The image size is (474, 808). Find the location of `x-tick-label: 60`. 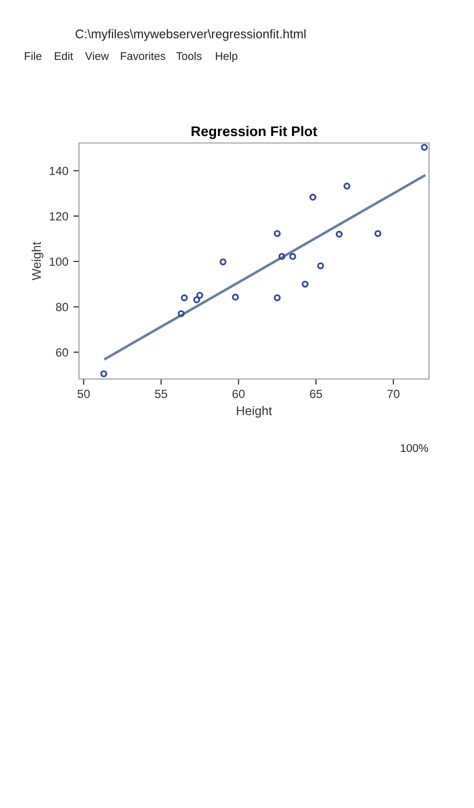

x-tick-label: 60 is located at coordinates (238, 394).